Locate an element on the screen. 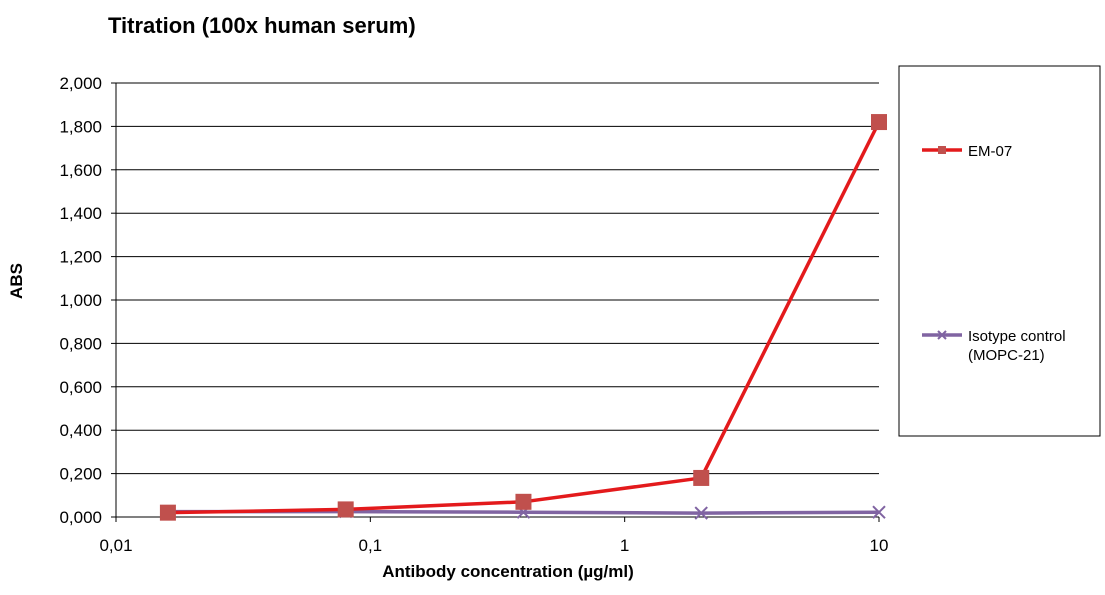 This screenshot has width=1105, height=595. y-tick-label: 0,600 is located at coordinates (80, 387).